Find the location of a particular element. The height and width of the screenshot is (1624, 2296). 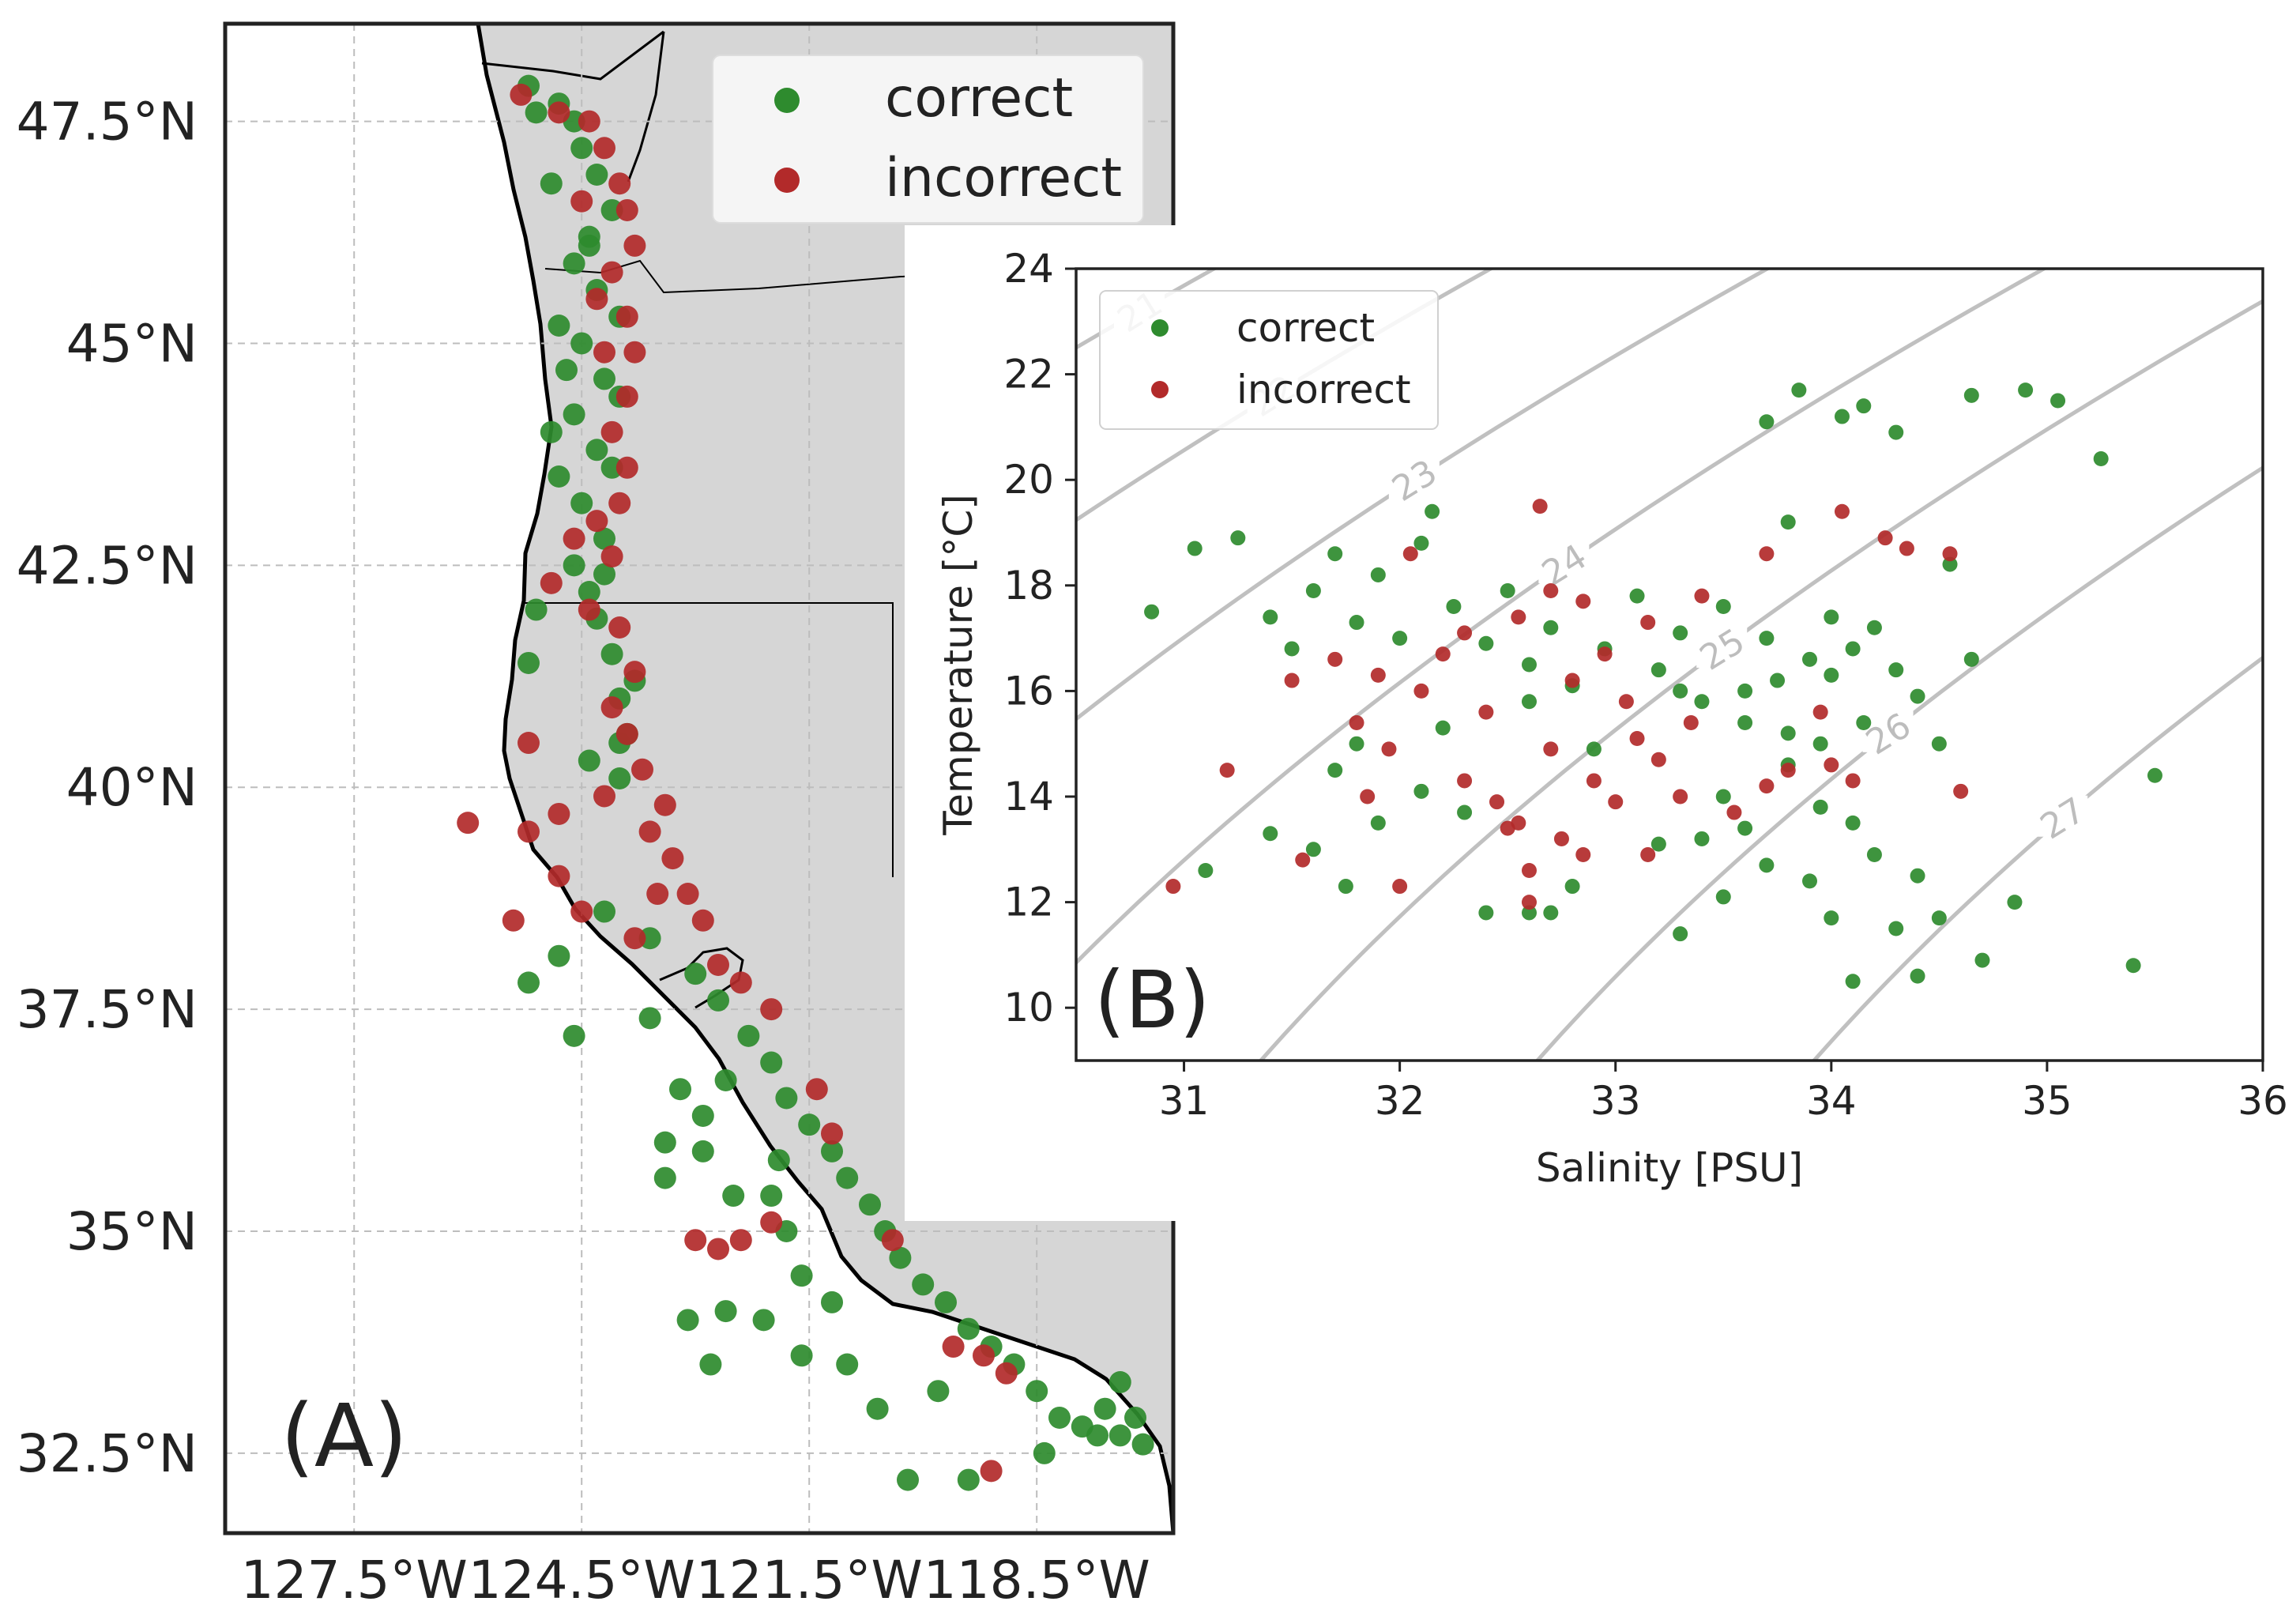

map-legend-label-incorrect: incorrect is located at coordinates (1003, 178).